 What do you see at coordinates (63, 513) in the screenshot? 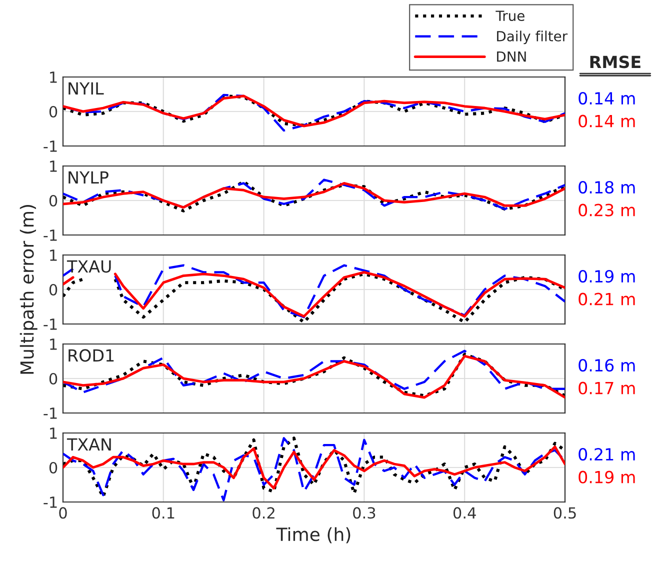
I see `x-tick-label: 0` at bounding box center [63, 513].